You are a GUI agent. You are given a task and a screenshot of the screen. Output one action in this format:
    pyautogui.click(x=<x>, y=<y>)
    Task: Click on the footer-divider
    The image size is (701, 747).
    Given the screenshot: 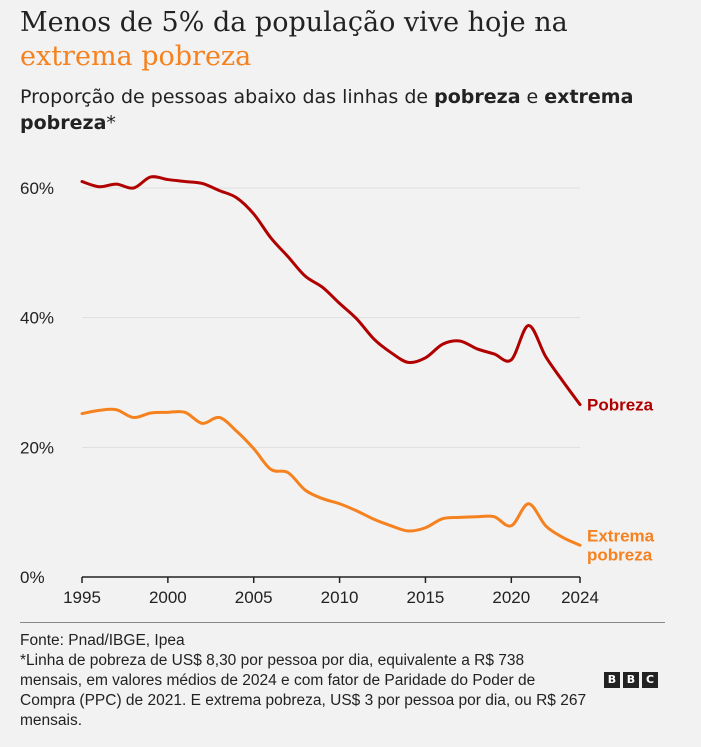 What is the action you would take?
    pyautogui.click(x=342, y=622)
    